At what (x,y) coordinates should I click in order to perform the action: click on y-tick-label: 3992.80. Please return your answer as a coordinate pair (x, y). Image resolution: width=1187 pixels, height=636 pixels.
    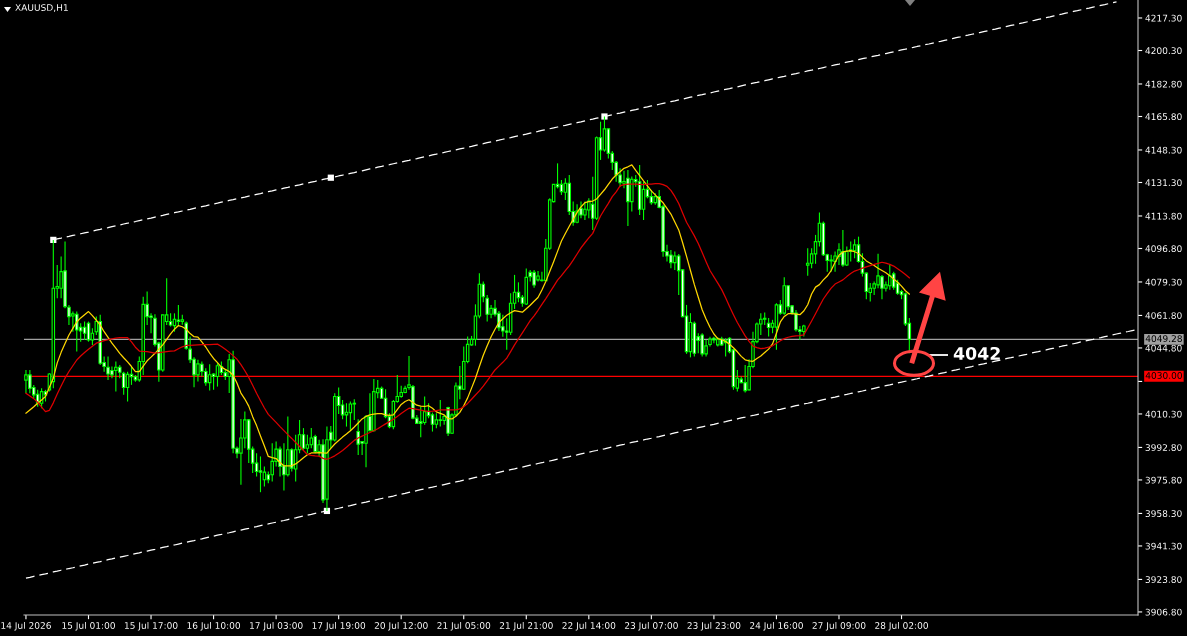
    Looking at the image, I should click on (1163, 447).